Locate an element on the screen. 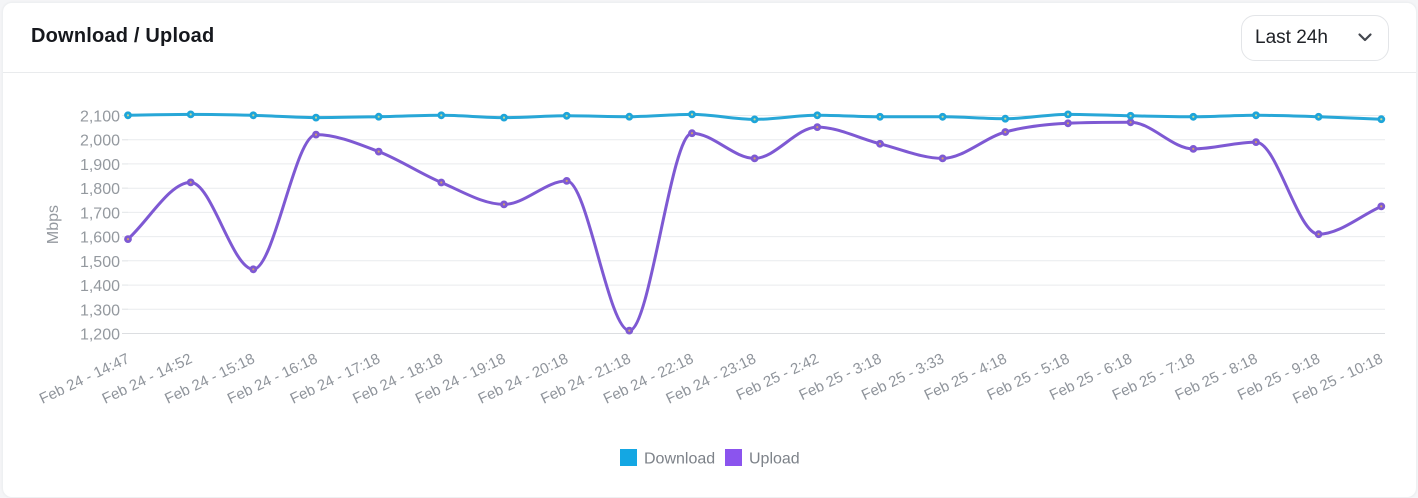 This screenshot has height=498, width=1418. svg-text: Mbps is located at coordinates (53, 224).